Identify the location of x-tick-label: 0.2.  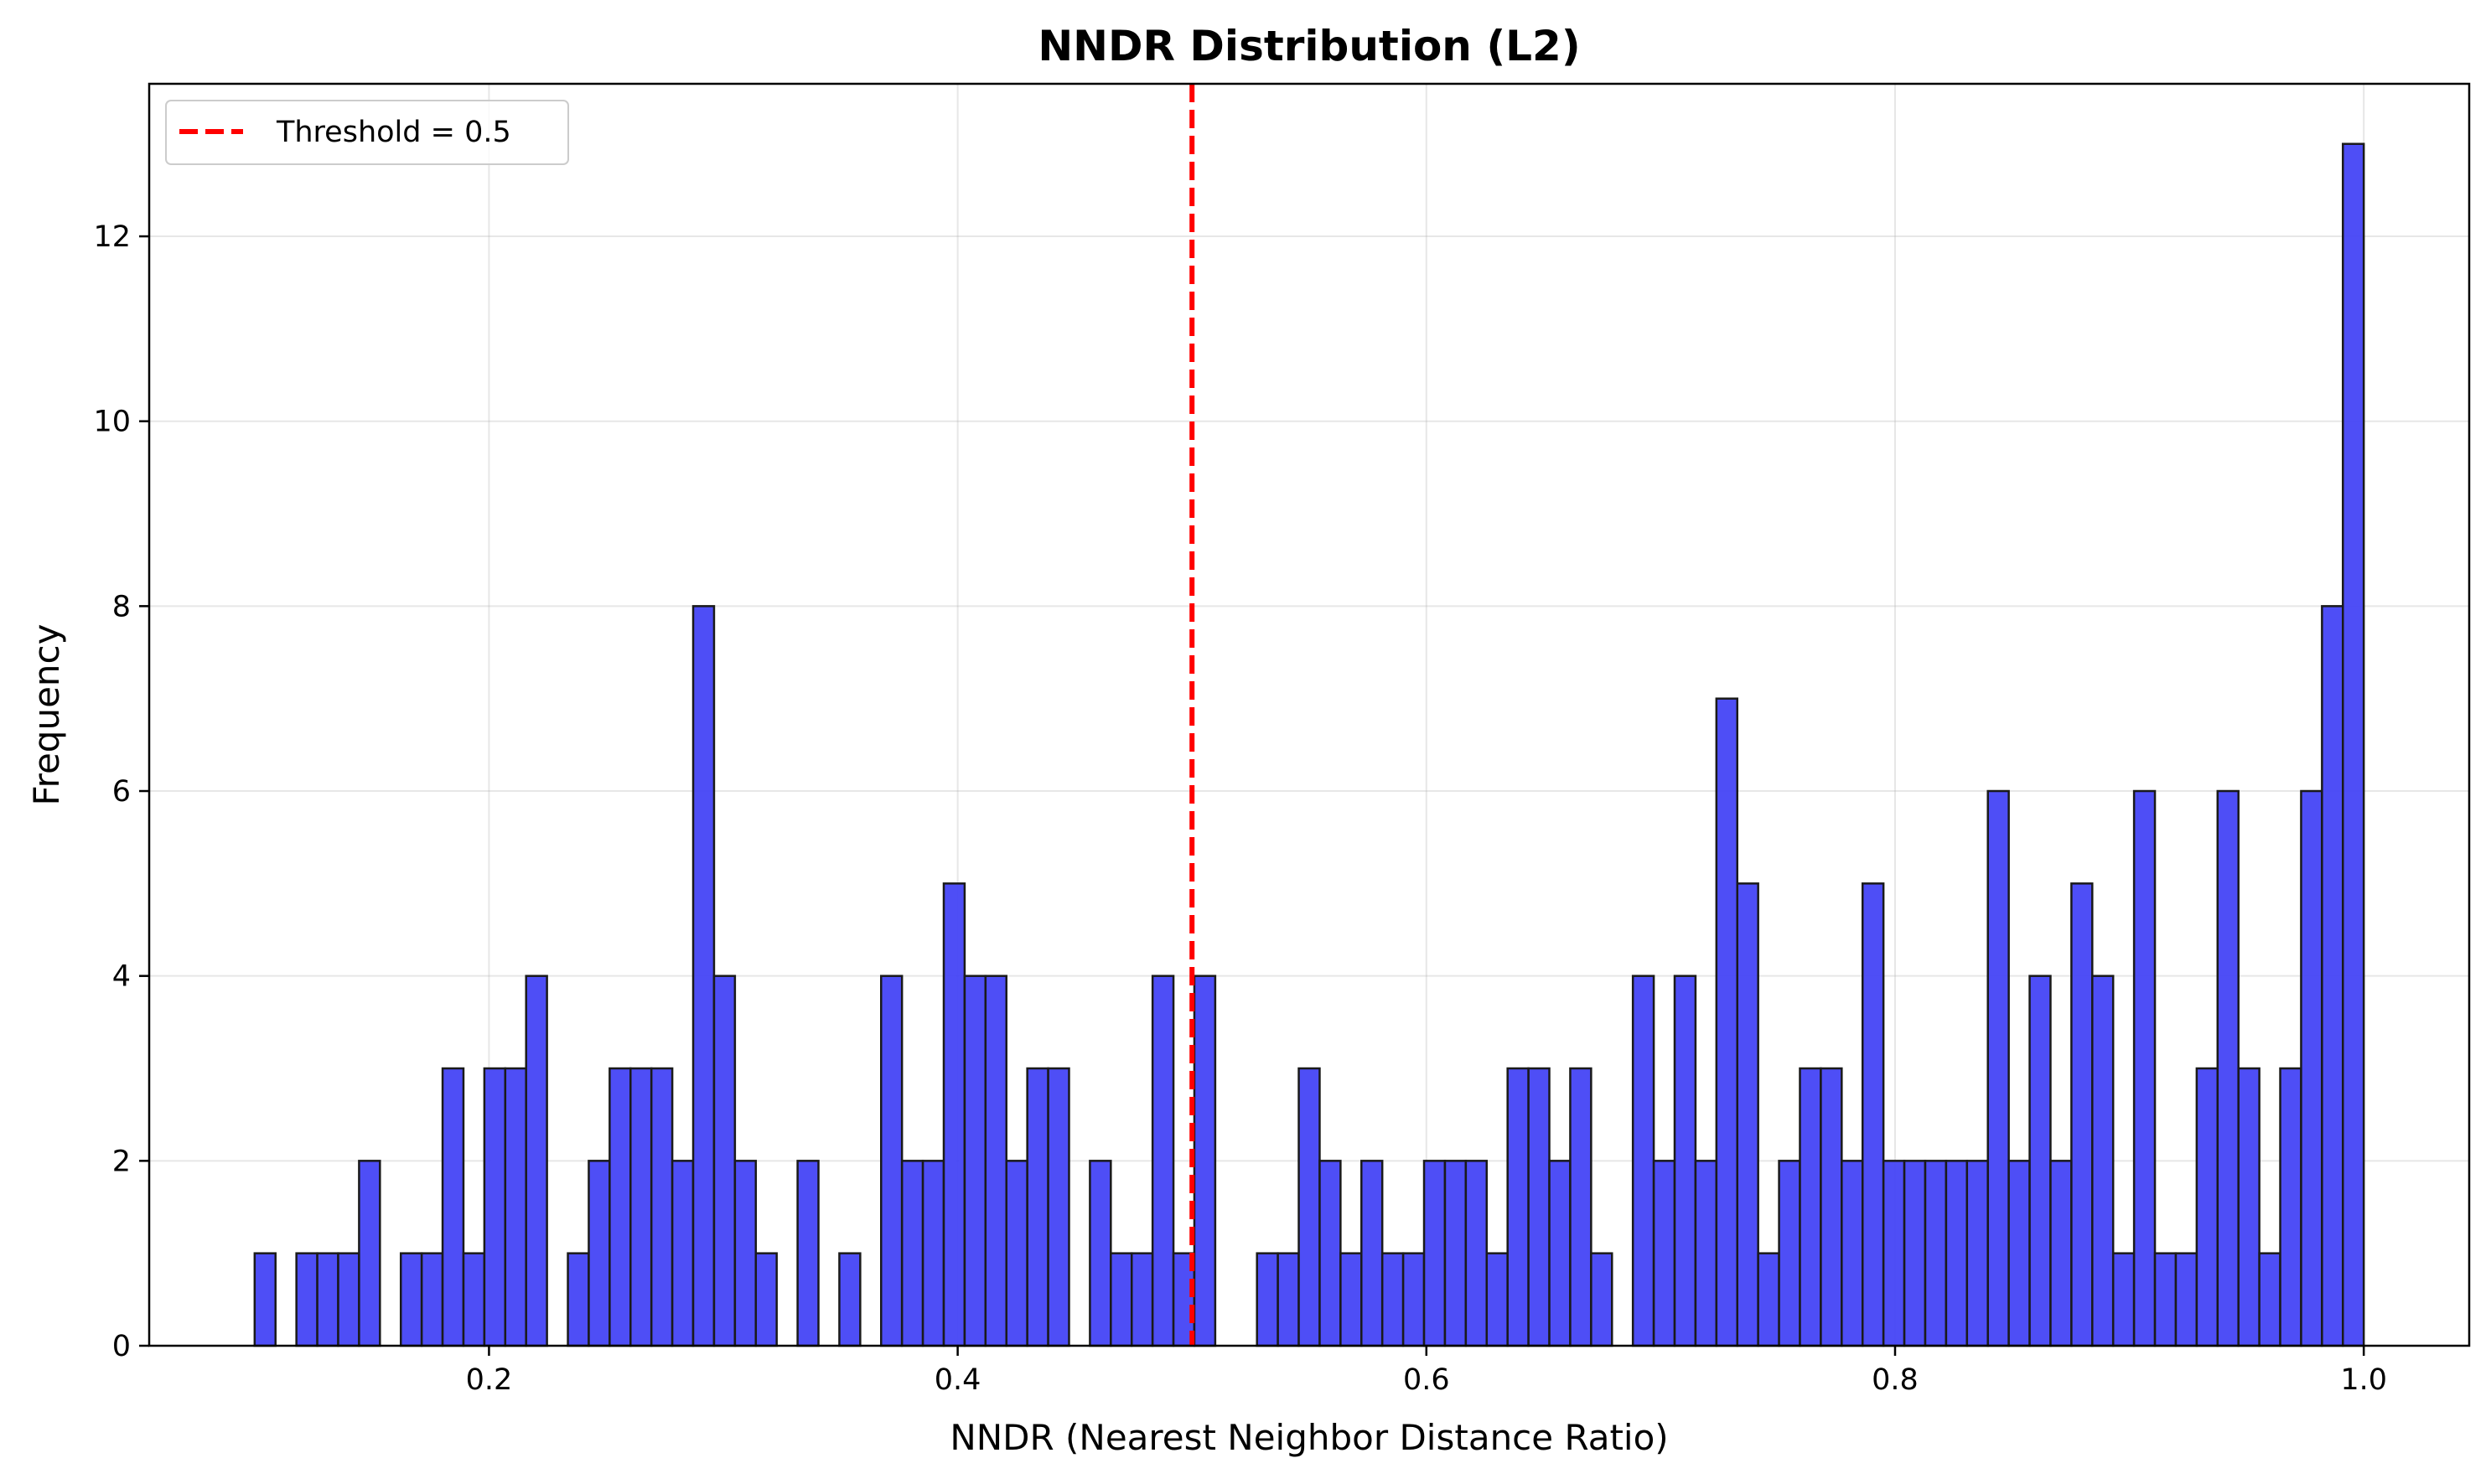
(489, 1380).